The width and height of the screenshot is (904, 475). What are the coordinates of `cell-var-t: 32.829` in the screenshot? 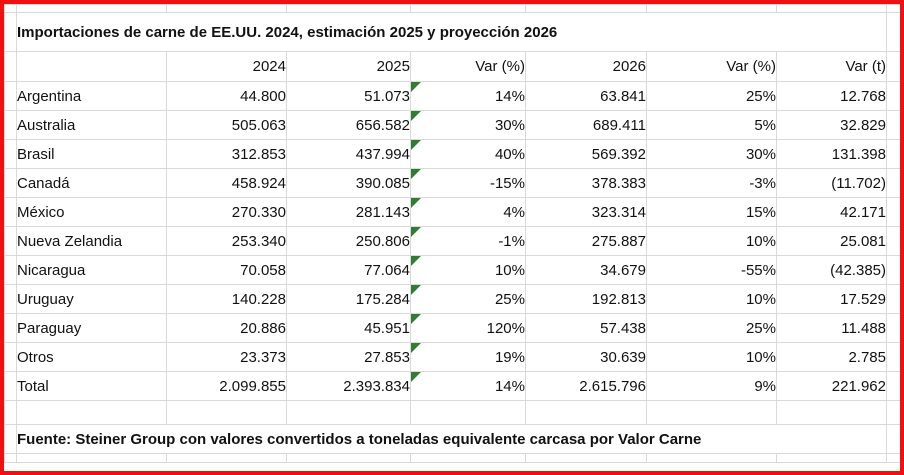 It's located at (831, 125).